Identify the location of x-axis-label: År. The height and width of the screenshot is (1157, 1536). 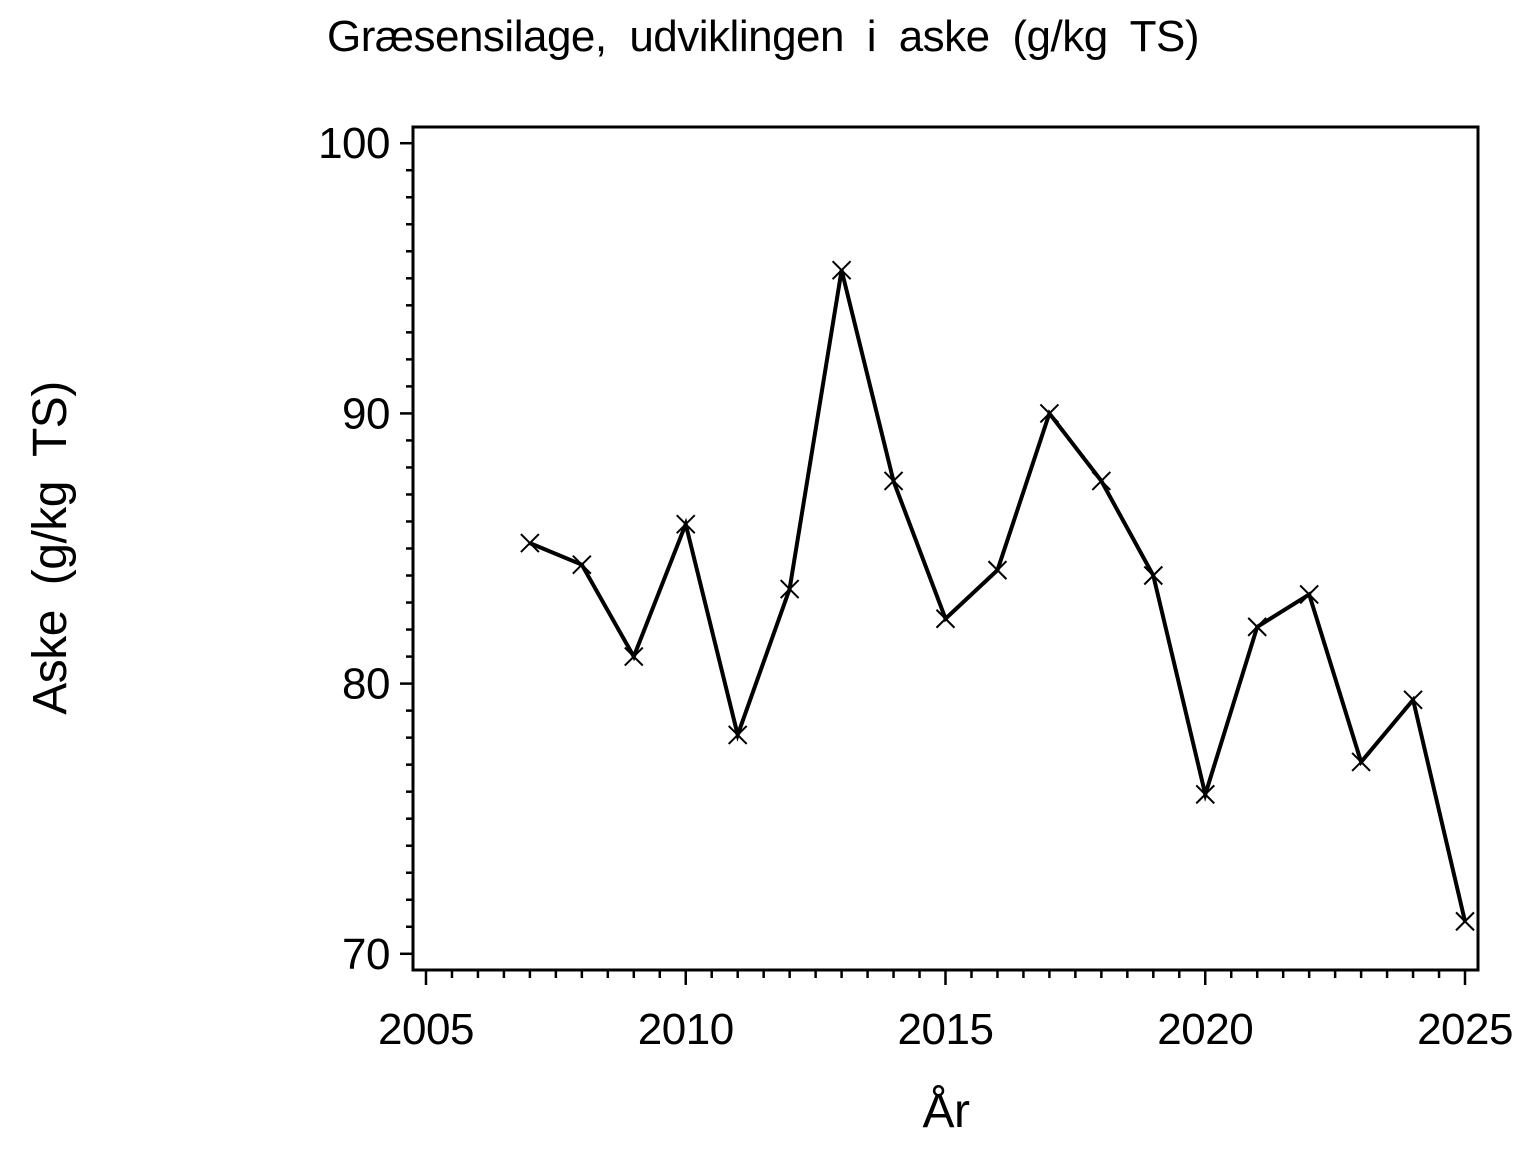
(947, 1111).